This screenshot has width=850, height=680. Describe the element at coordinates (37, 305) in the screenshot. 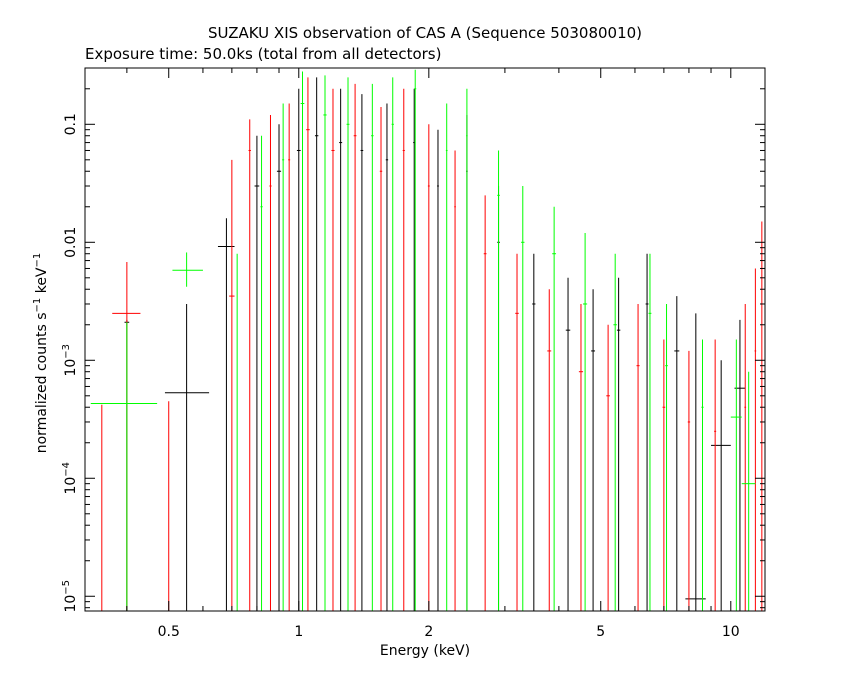

I see `y-axis-label-sup1: −1` at that location.